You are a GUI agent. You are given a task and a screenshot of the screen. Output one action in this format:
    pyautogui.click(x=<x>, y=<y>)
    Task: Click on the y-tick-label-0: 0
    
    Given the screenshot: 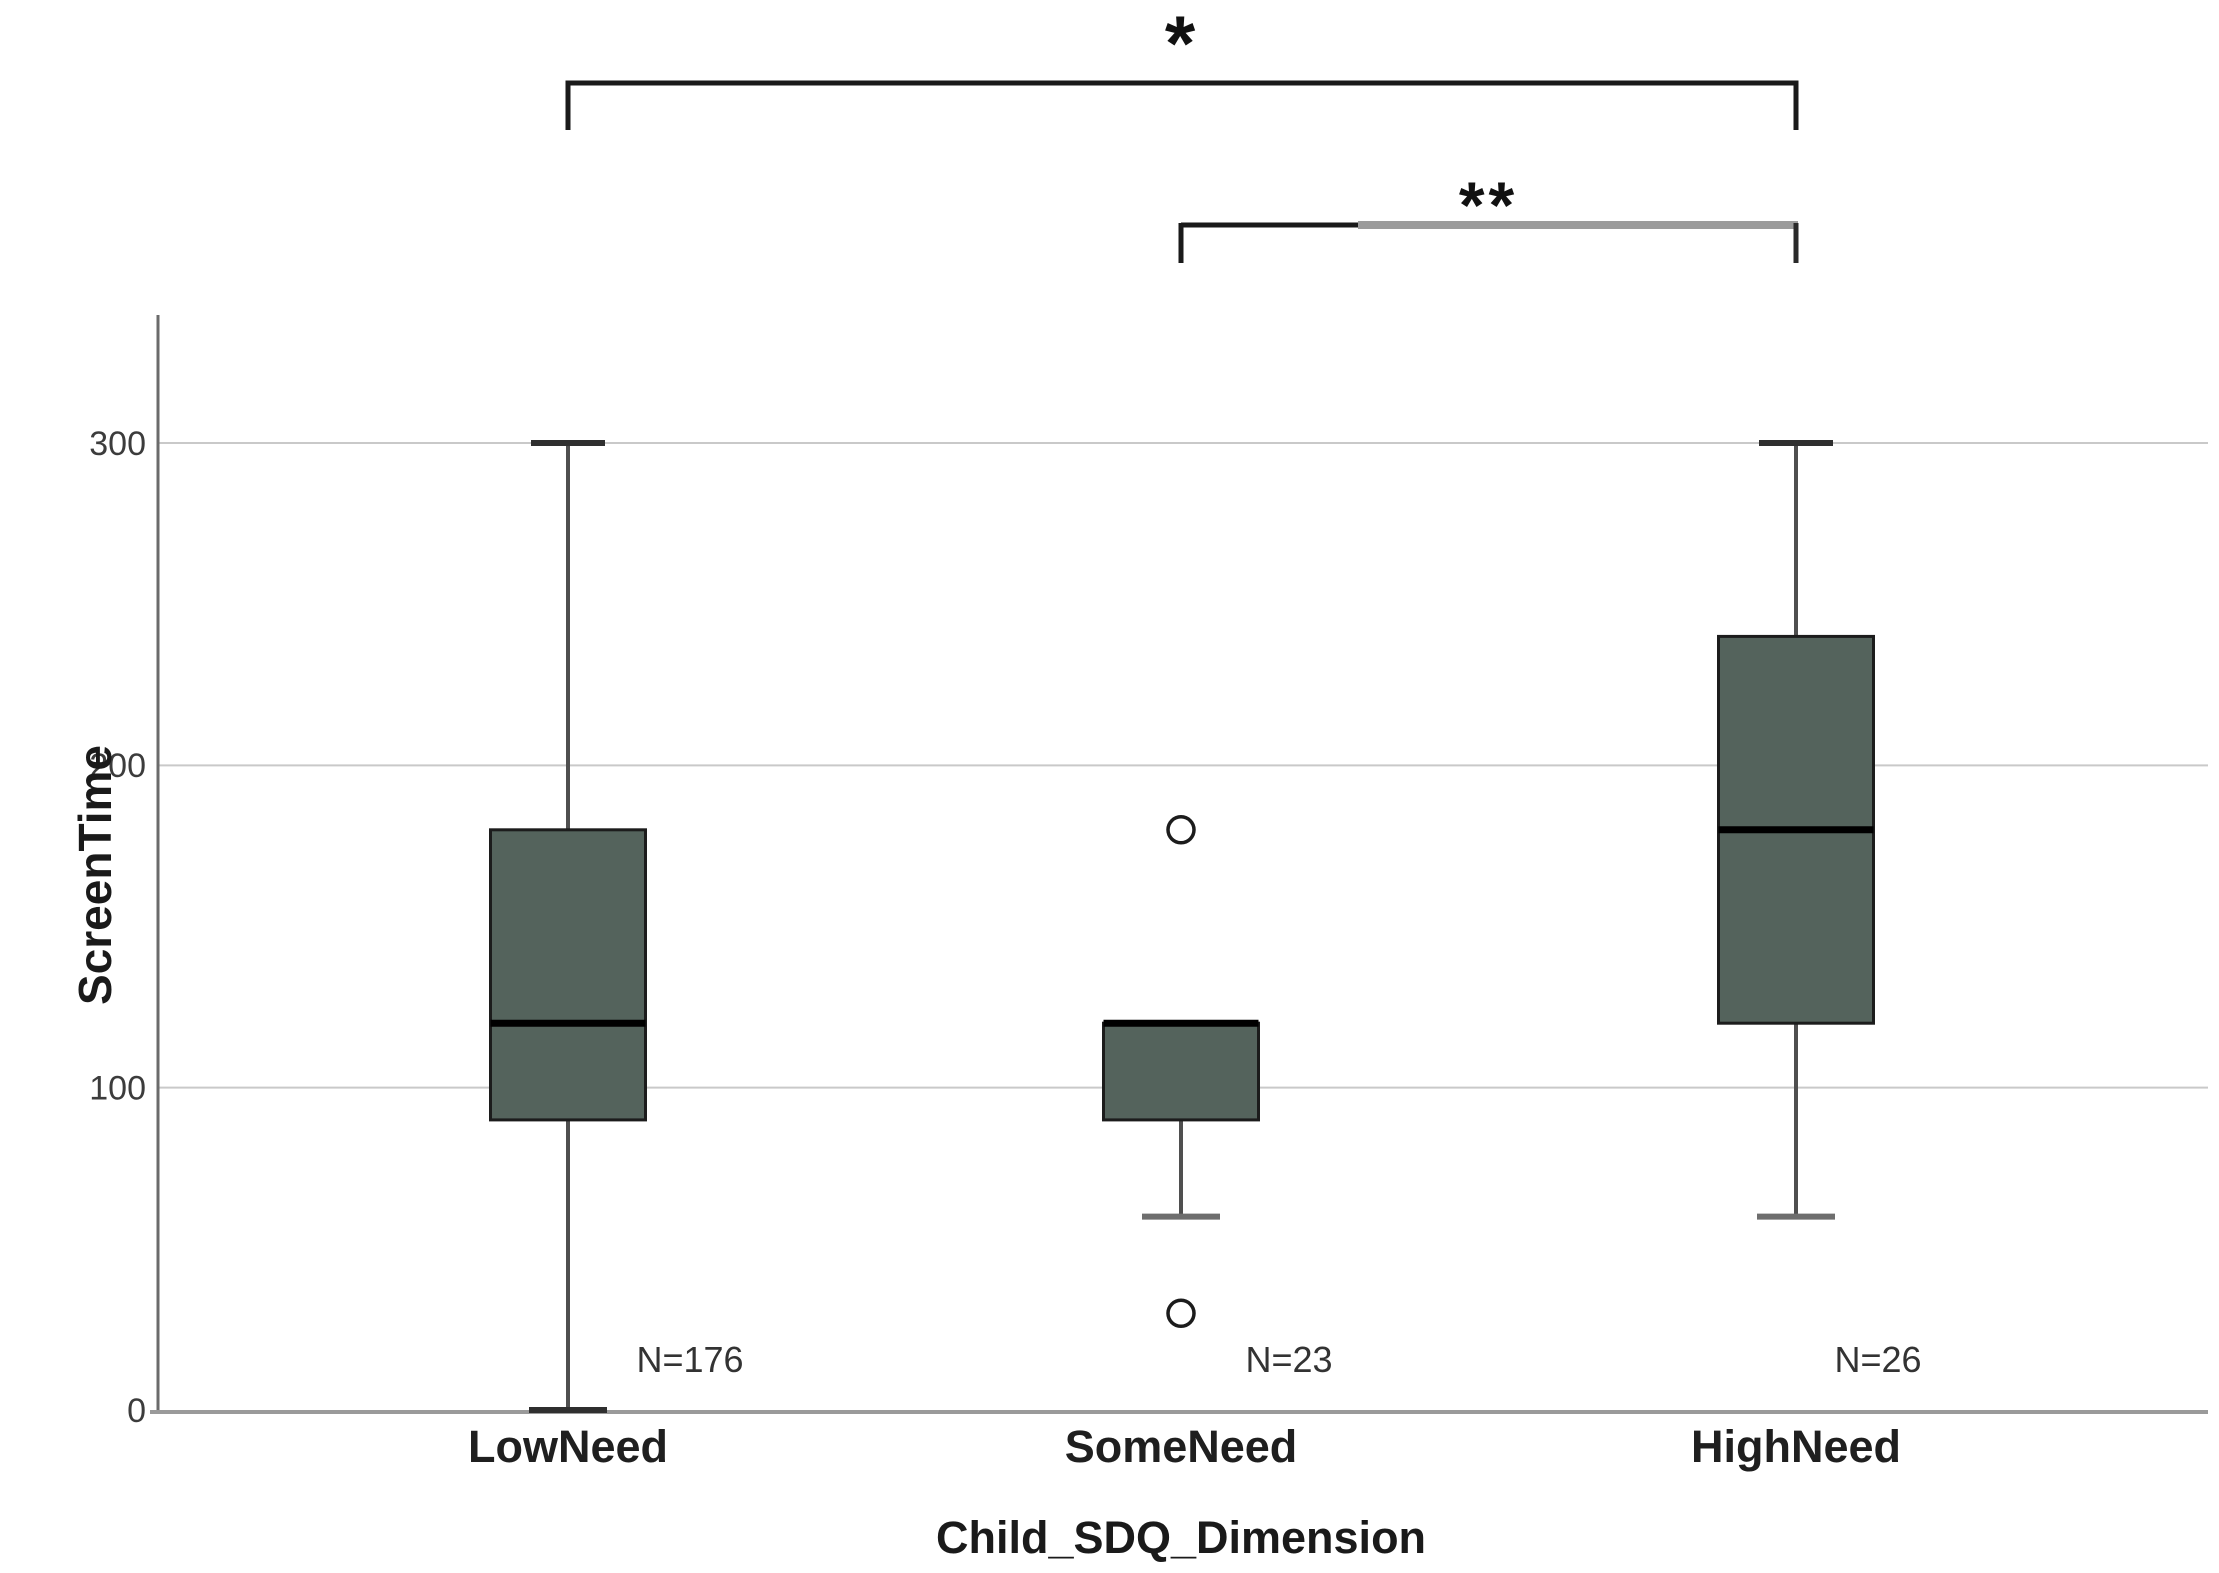 What is the action you would take?
    pyautogui.click(x=136, y=1411)
    